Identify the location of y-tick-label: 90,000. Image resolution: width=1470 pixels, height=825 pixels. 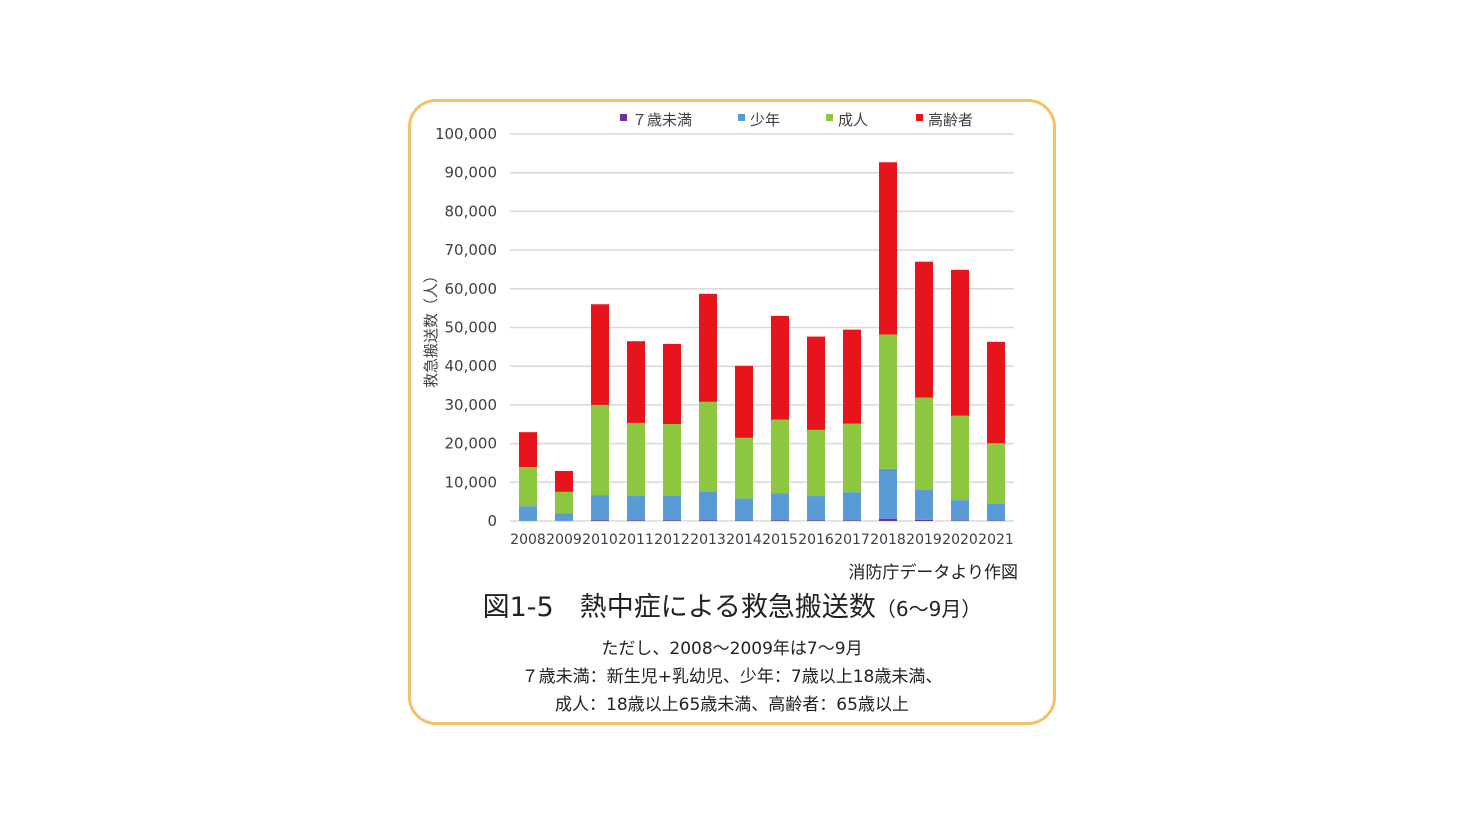
(471, 173).